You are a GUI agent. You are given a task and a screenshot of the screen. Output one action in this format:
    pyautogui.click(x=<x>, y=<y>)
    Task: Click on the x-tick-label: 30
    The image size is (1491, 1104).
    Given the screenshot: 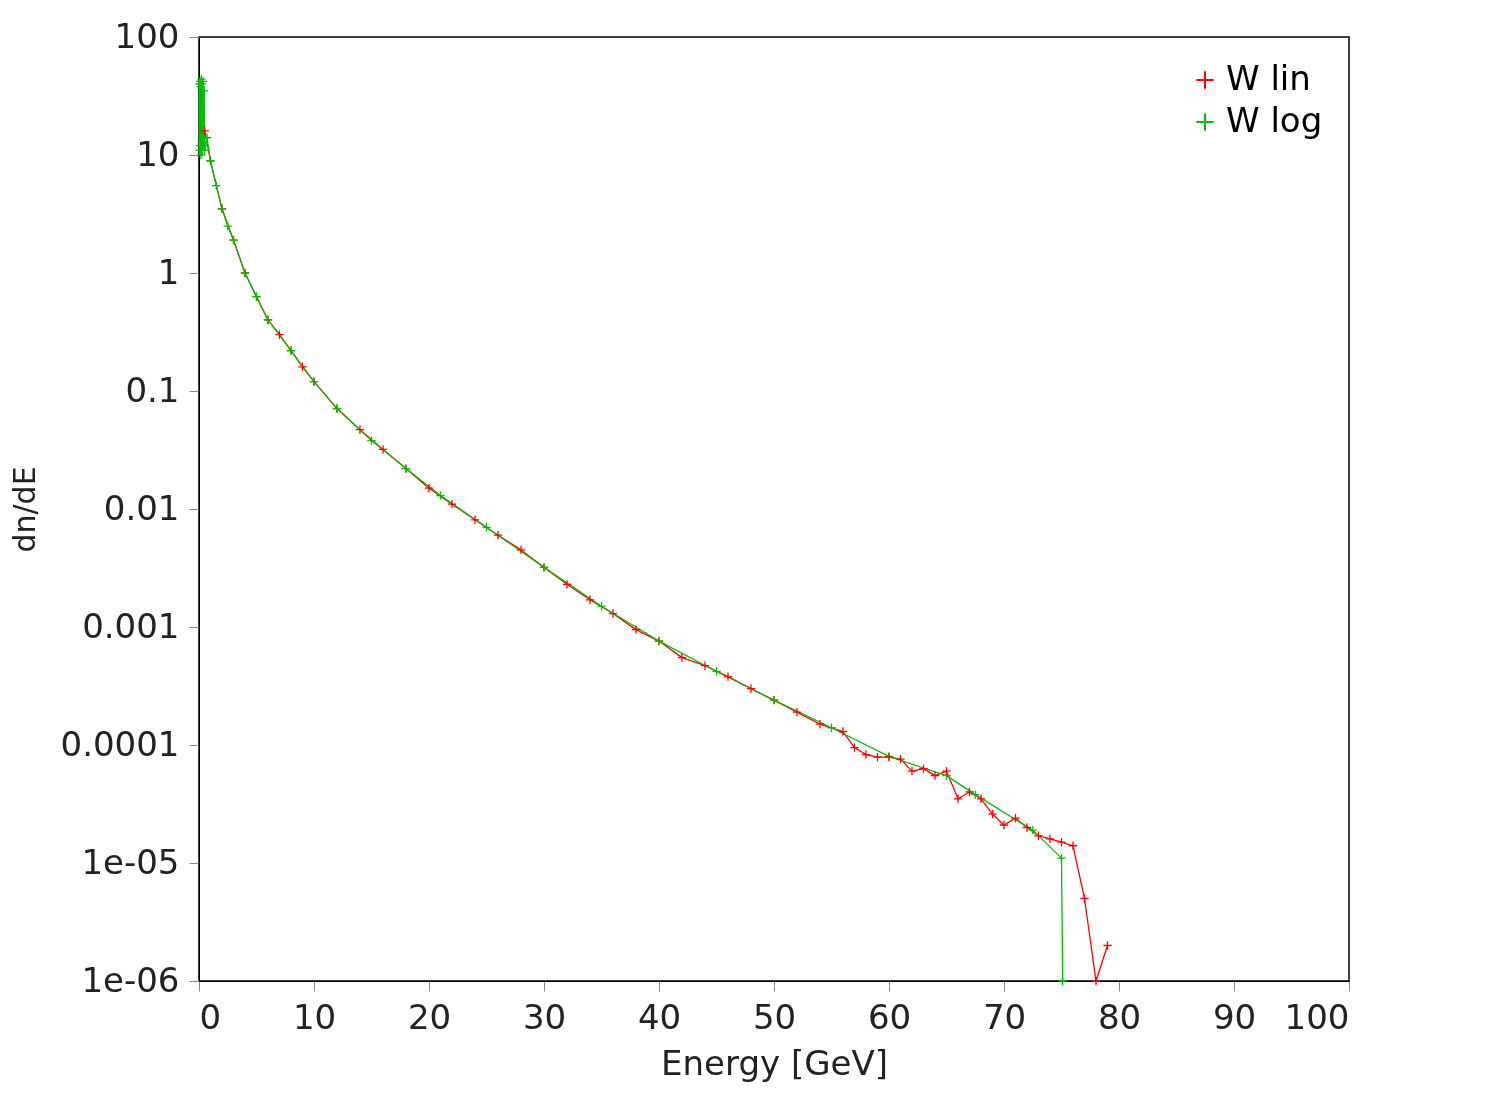 What is the action you would take?
    pyautogui.click(x=544, y=1016)
    